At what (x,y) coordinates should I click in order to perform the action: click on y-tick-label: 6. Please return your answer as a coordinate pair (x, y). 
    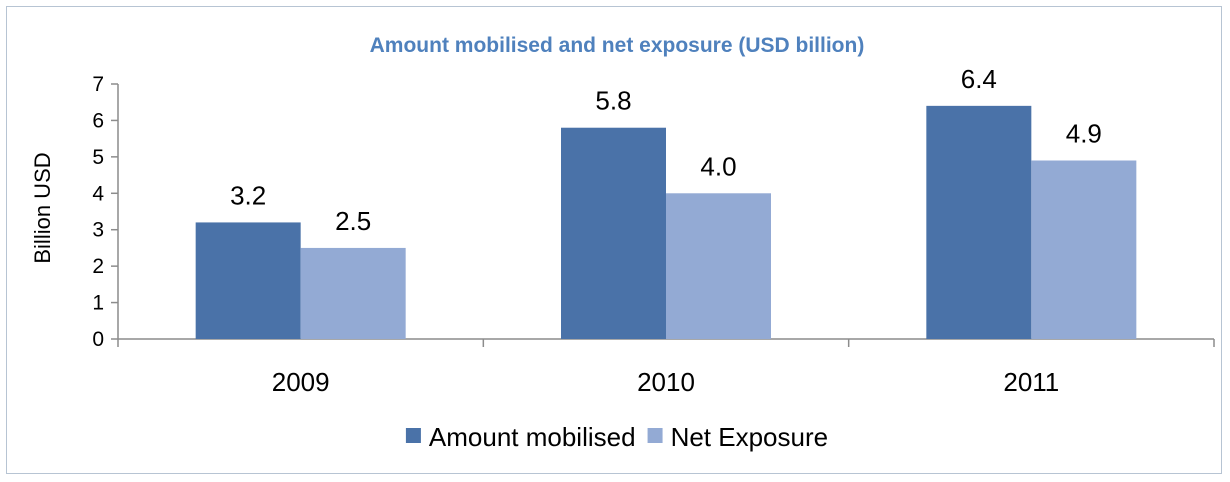
    Looking at the image, I should click on (98, 120).